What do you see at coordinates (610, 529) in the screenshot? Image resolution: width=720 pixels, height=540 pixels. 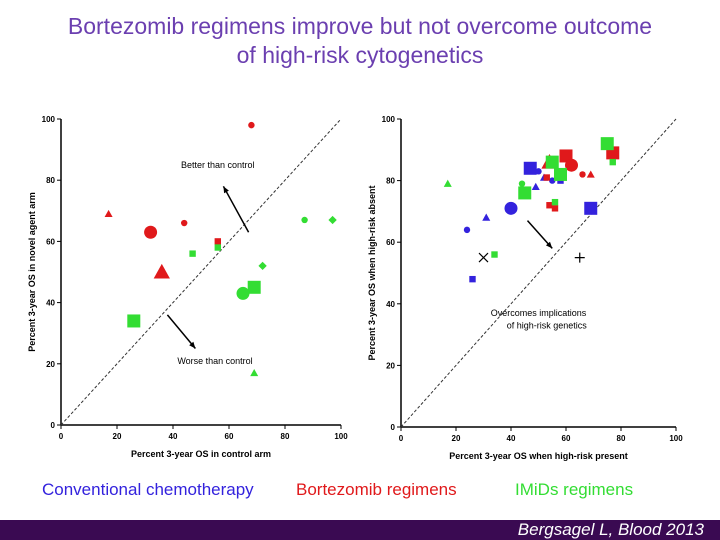 I see `citation: Bergsagel L, Blood 2013` at bounding box center [610, 529].